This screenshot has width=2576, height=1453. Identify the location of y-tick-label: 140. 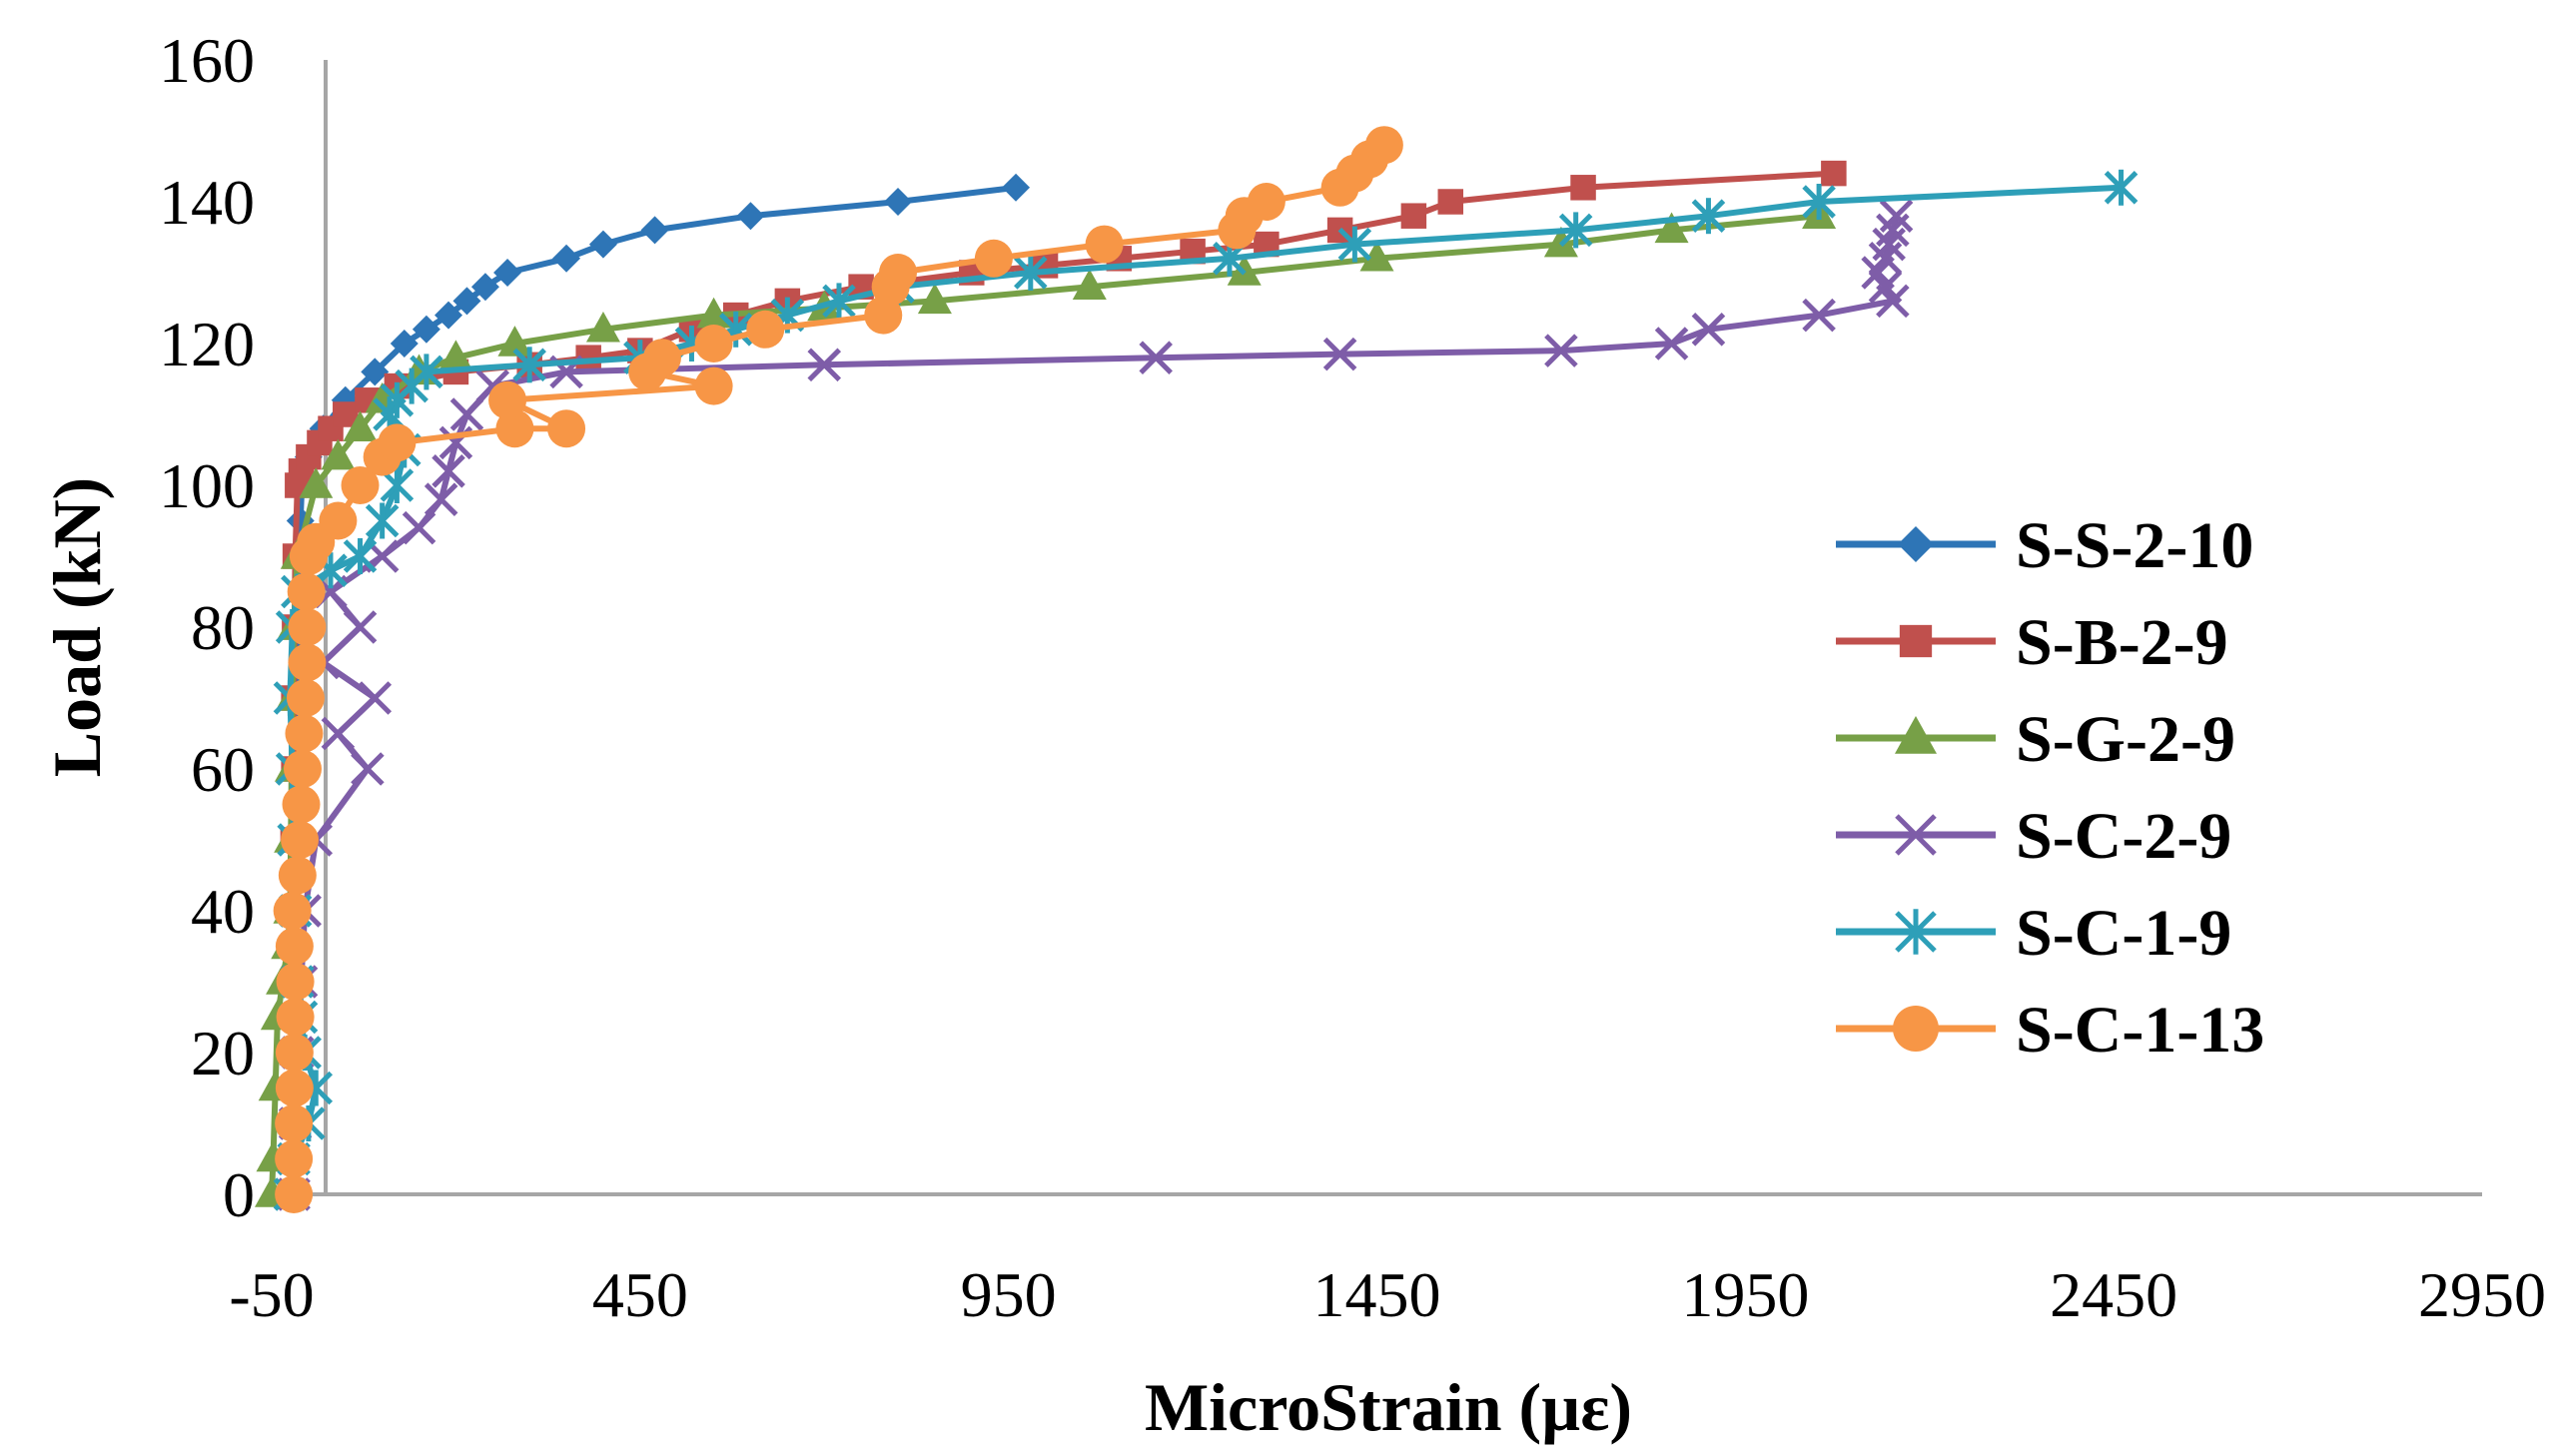
(207, 202).